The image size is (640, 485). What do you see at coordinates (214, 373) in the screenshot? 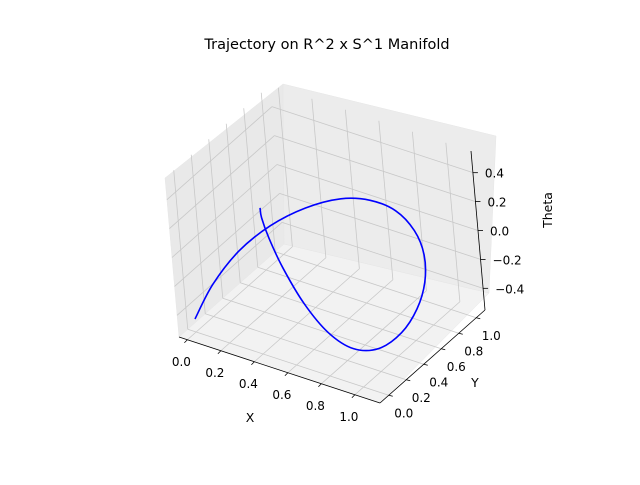
I see `x-tick-label: 0.2` at bounding box center [214, 373].